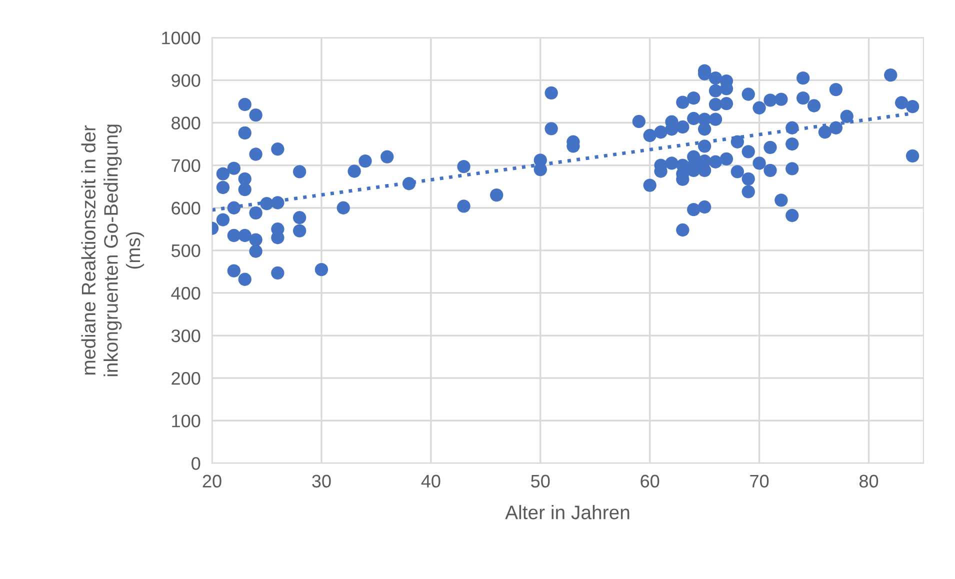 The height and width of the screenshot is (579, 955). I want to click on x-tick-label: 30, so click(321, 481).